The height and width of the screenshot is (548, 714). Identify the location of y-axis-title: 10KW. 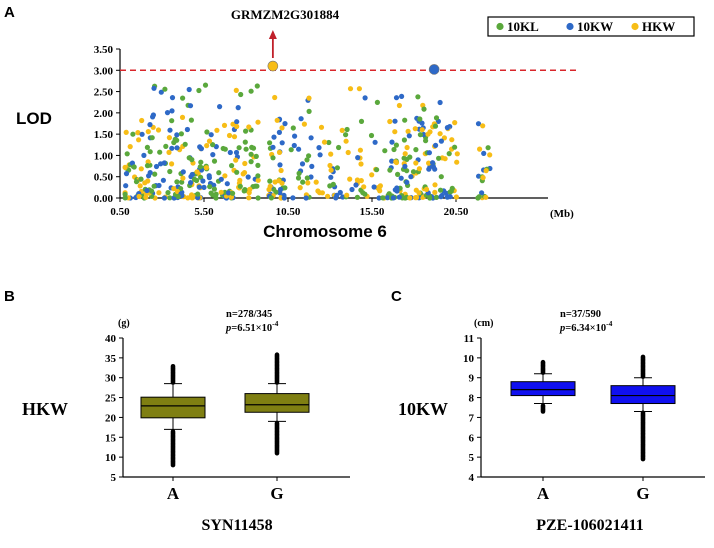
(423, 409).